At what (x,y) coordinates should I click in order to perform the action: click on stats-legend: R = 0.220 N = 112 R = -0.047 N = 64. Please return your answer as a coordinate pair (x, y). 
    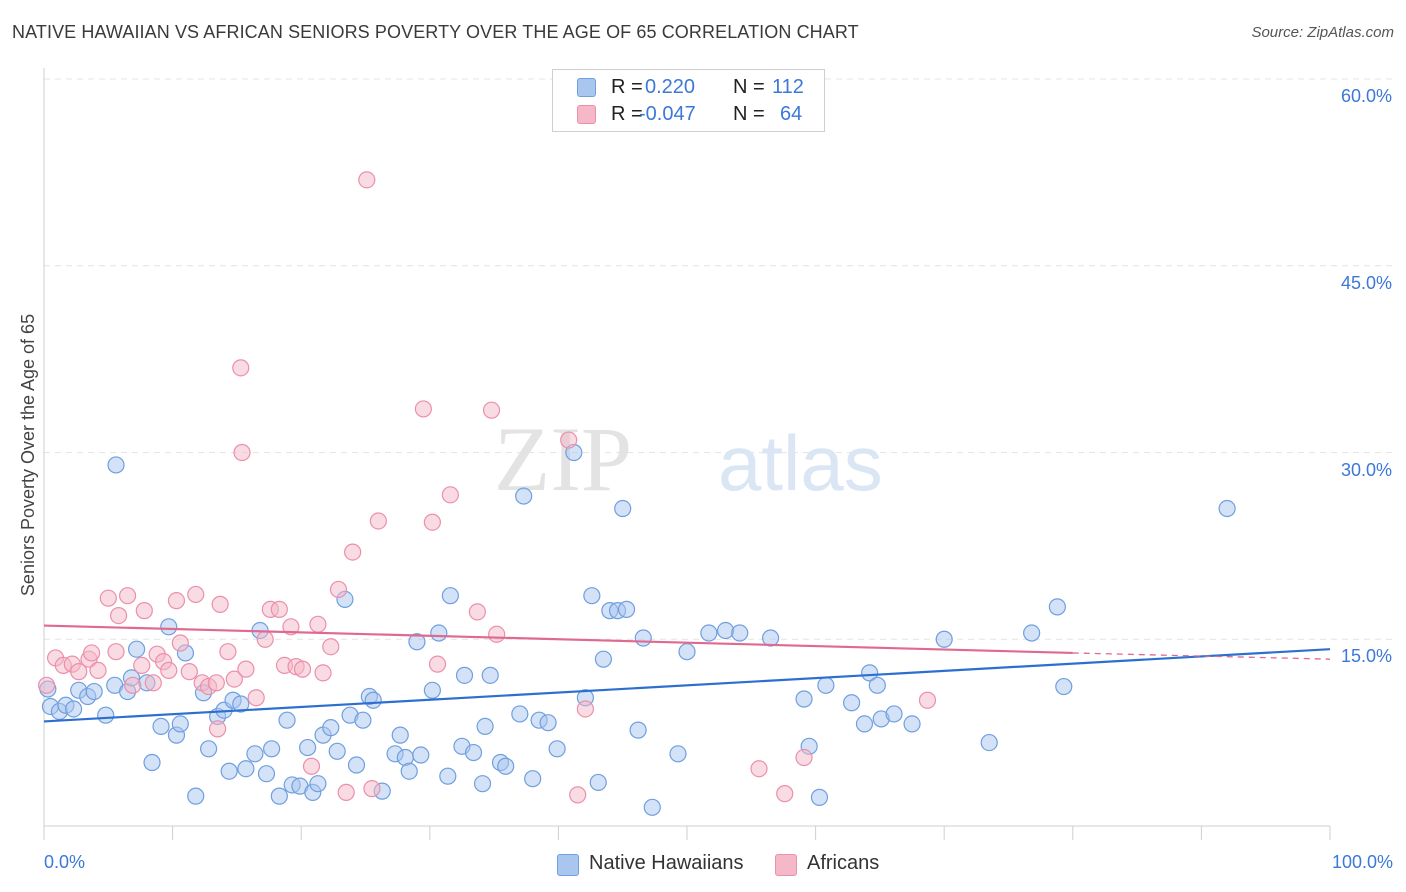
    Looking at the image, I should click on (688, 100).